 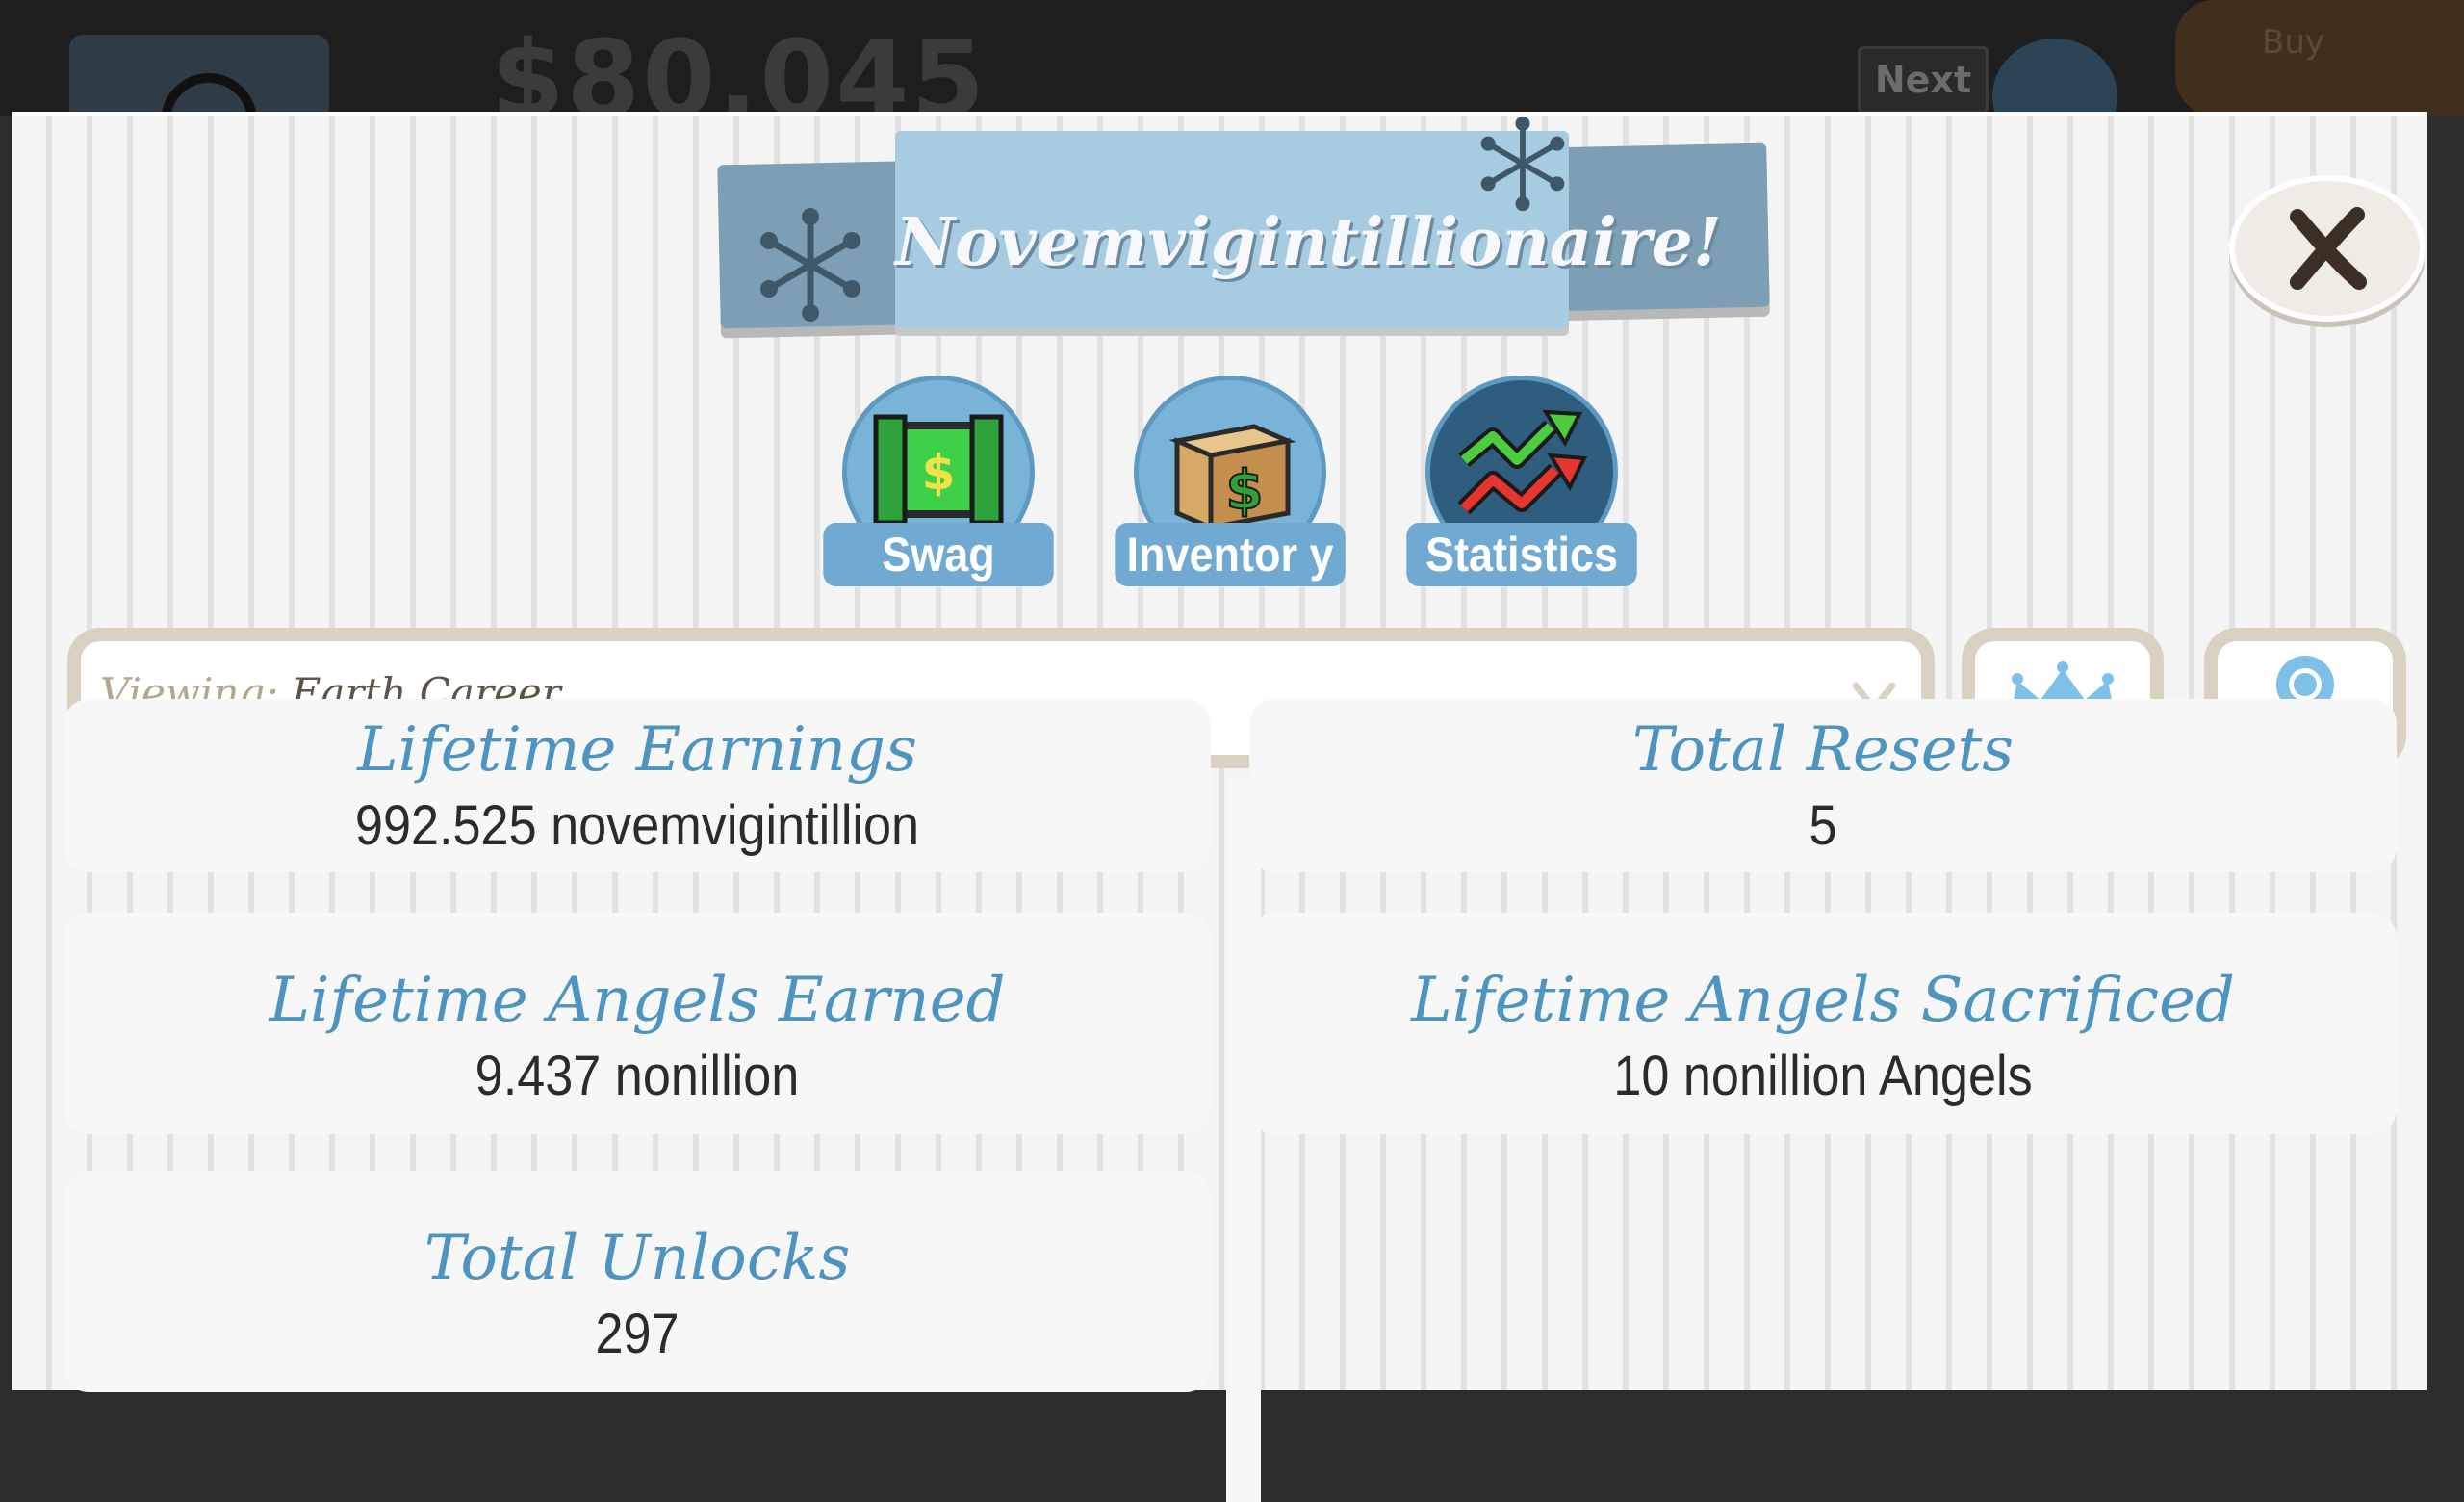 I want to click on stat-title: Total Unlocks, so click(x=637, y=1259).